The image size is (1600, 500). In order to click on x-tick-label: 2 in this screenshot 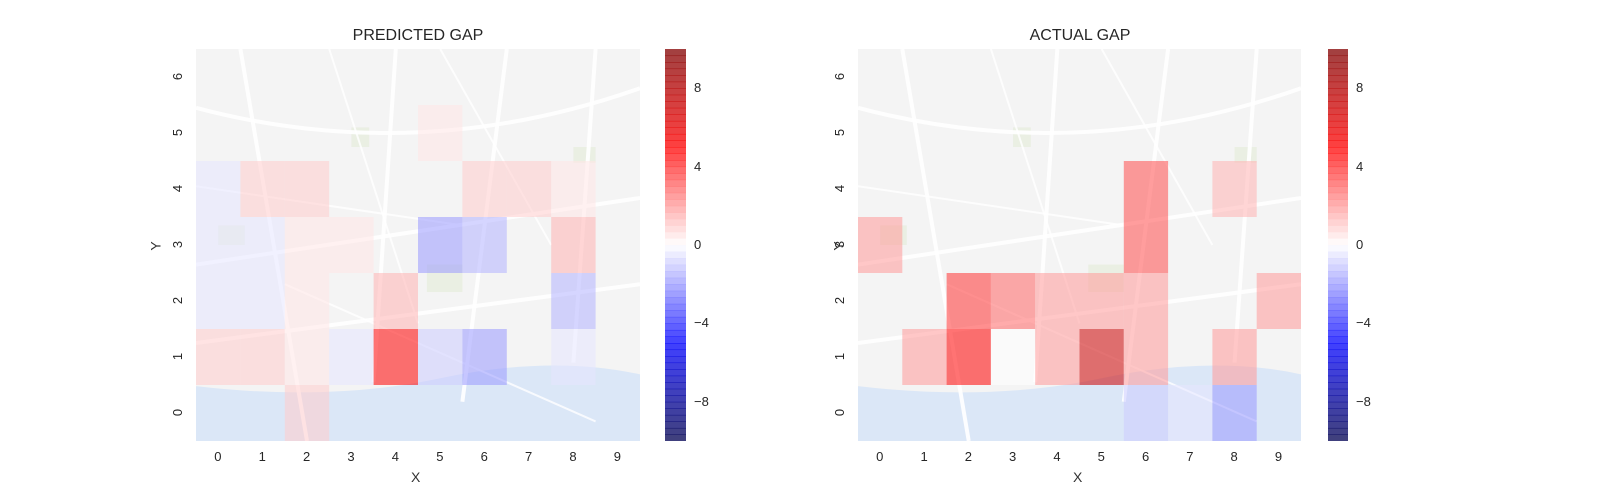, I will do `click(968, 456)`.